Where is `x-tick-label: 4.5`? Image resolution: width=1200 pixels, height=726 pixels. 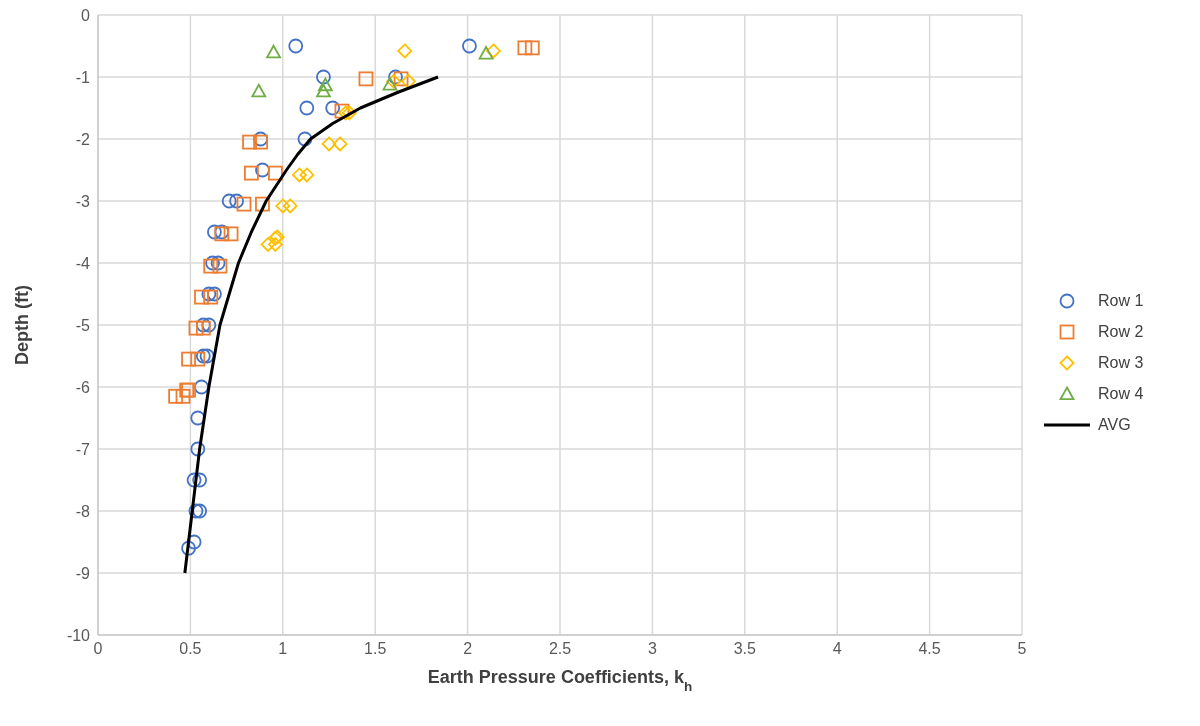
x-tick-label: 4.5 is located at coordinates (929, 649).